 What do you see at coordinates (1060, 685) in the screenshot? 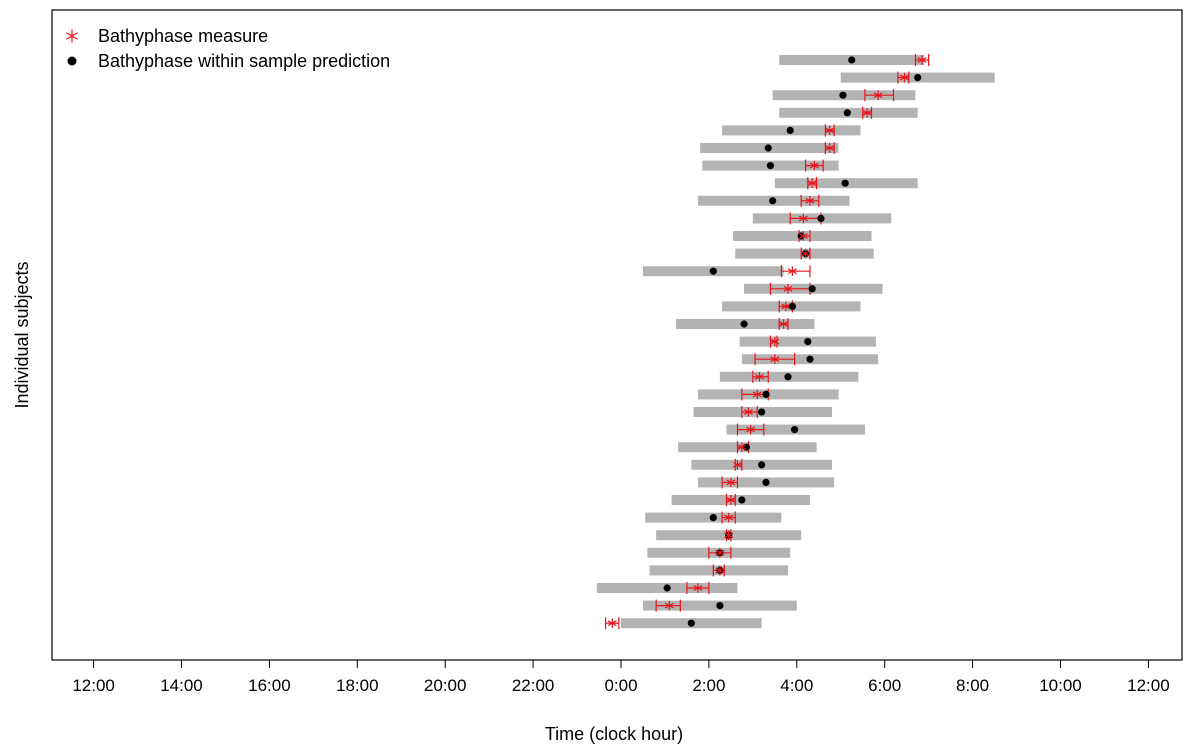
I see `x-tick-label: 10:00` at bounding box center [1060, 685].